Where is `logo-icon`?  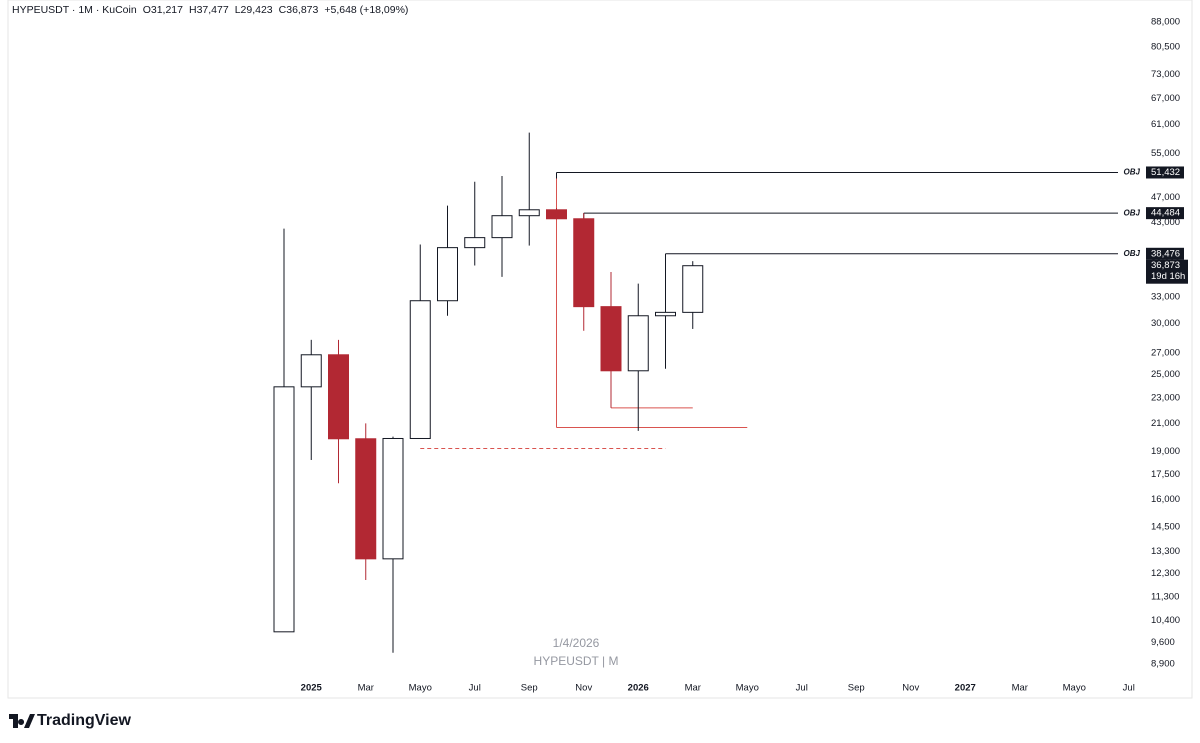
logo-icon is located at coordinates (22, 721).